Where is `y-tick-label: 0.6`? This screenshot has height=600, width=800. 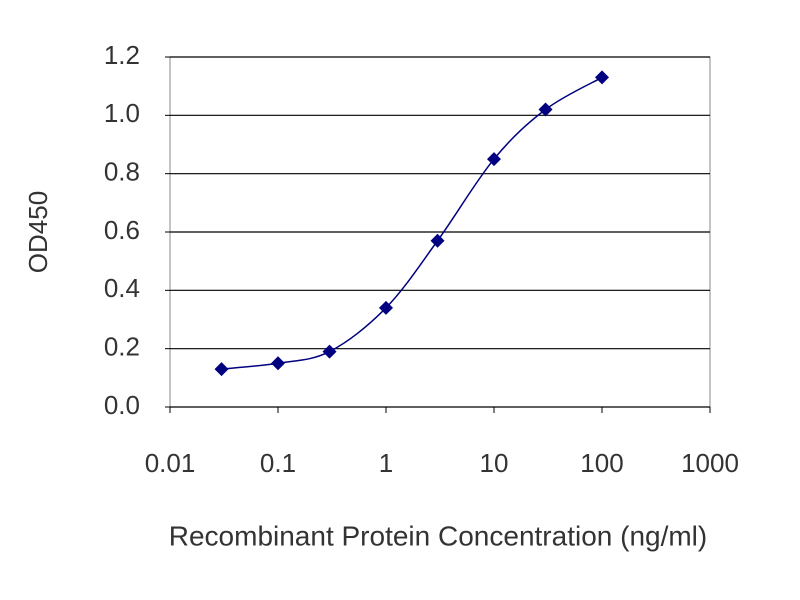
y-tick-label: 0.6 is located at coordinates (122, 230).